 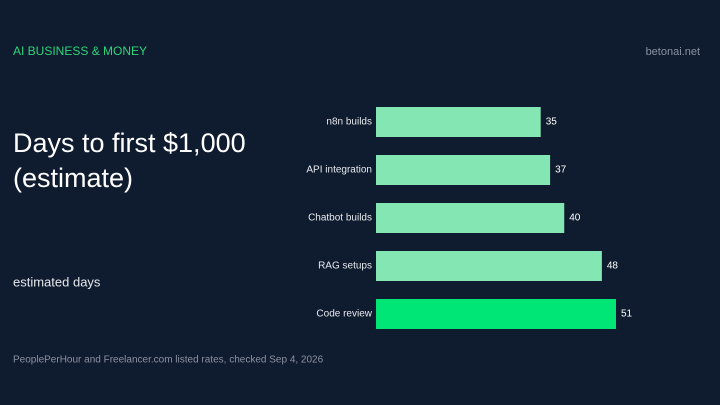 What do you see at coordinates (345, 266) in the screenshot?
I see `category-label: RAG setups` at bounding box center [345, 266].